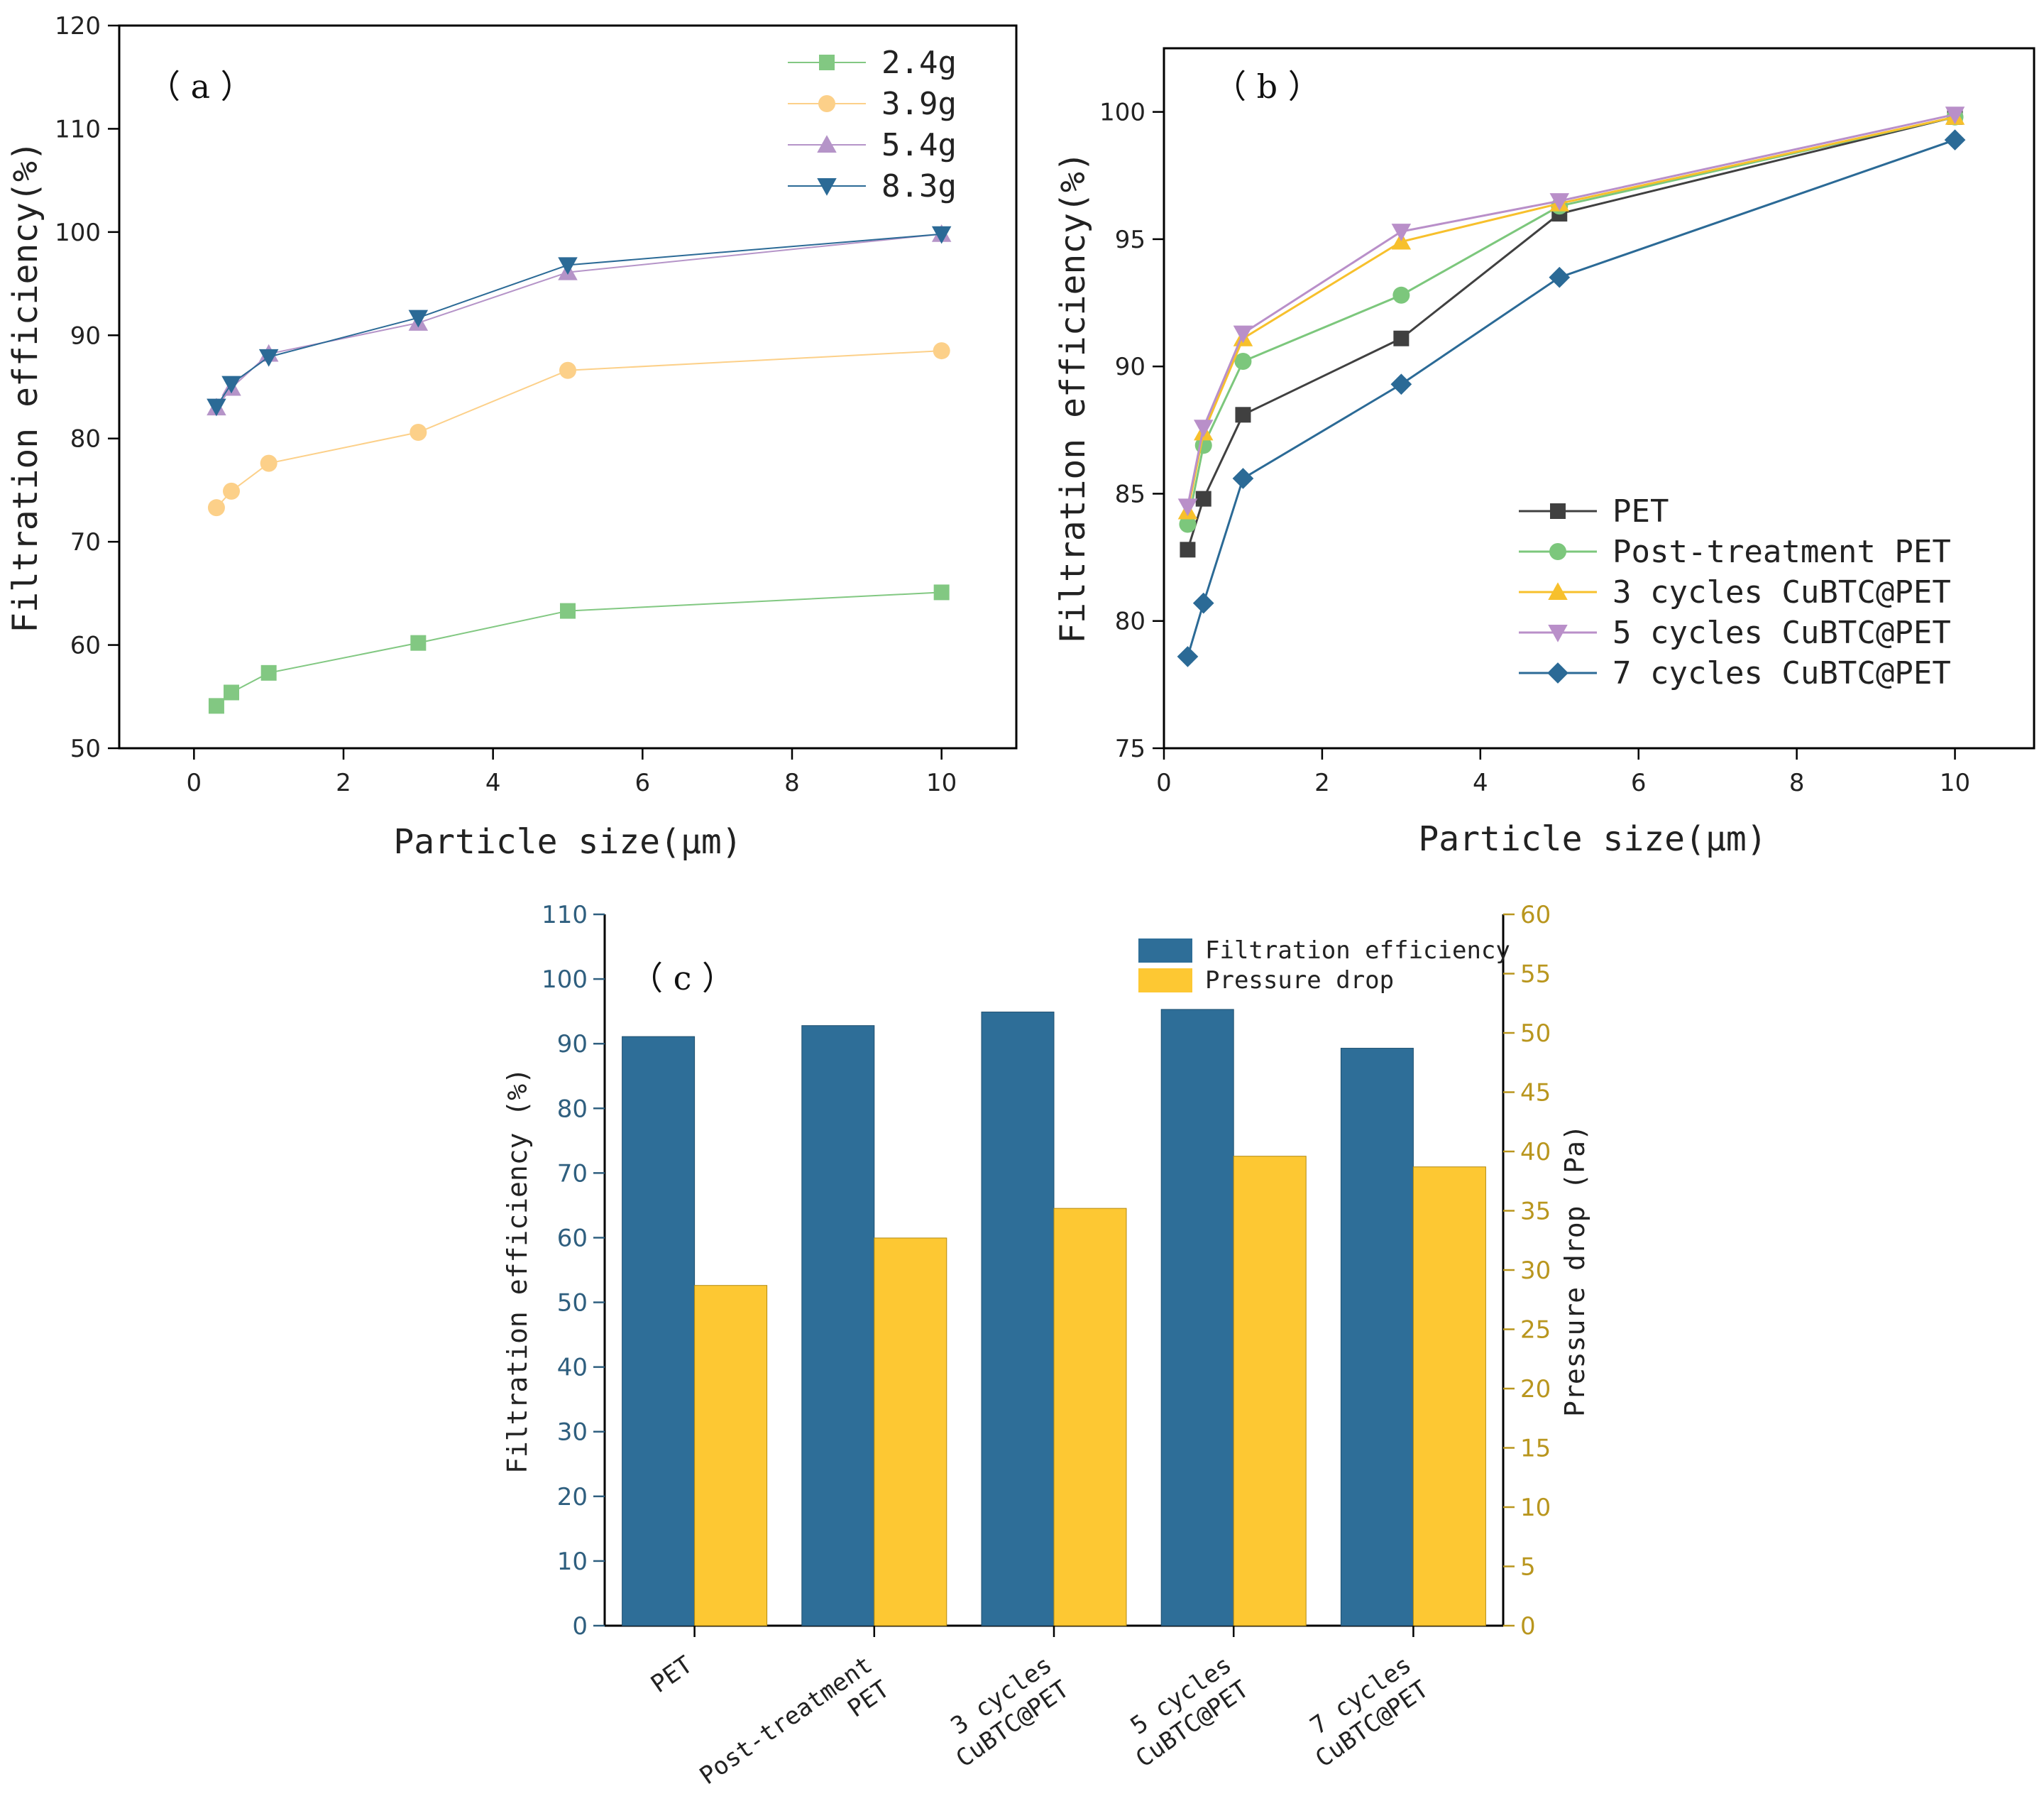  I want to click on panel-c-y-tick-label: 20, so click(572, 1497).